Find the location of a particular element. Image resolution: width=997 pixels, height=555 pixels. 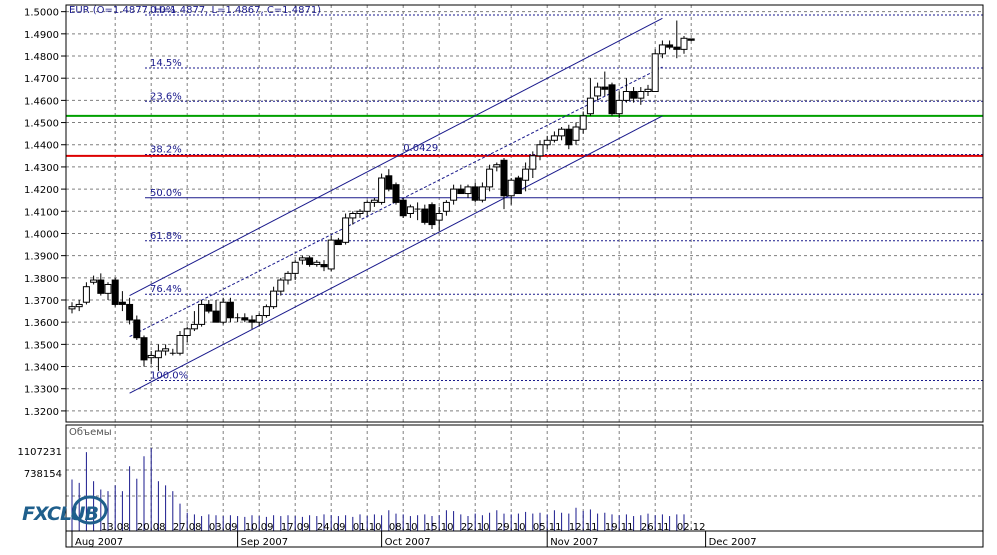

fib-level-label: 100.0% is located at coordinates (169, 376).